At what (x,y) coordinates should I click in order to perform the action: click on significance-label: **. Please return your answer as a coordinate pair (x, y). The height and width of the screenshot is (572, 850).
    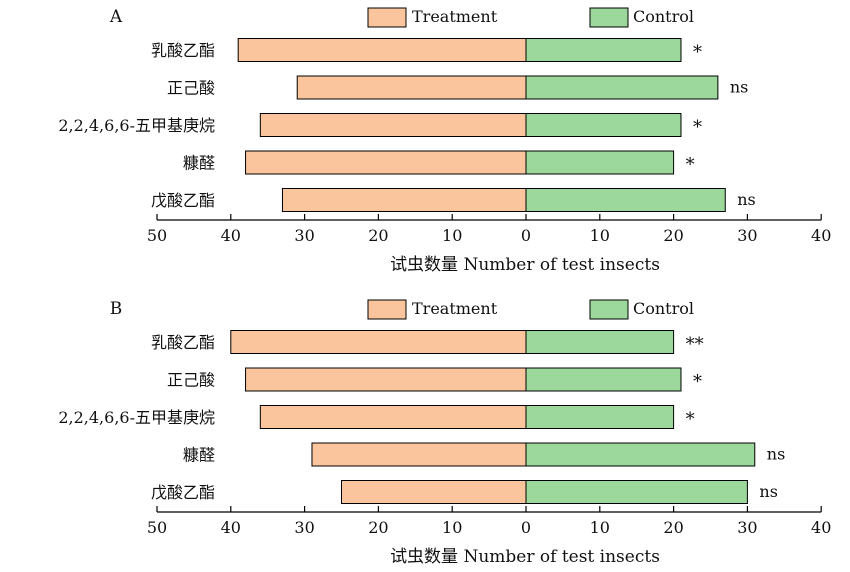
    Looking at the image, I should click on (695, 344).